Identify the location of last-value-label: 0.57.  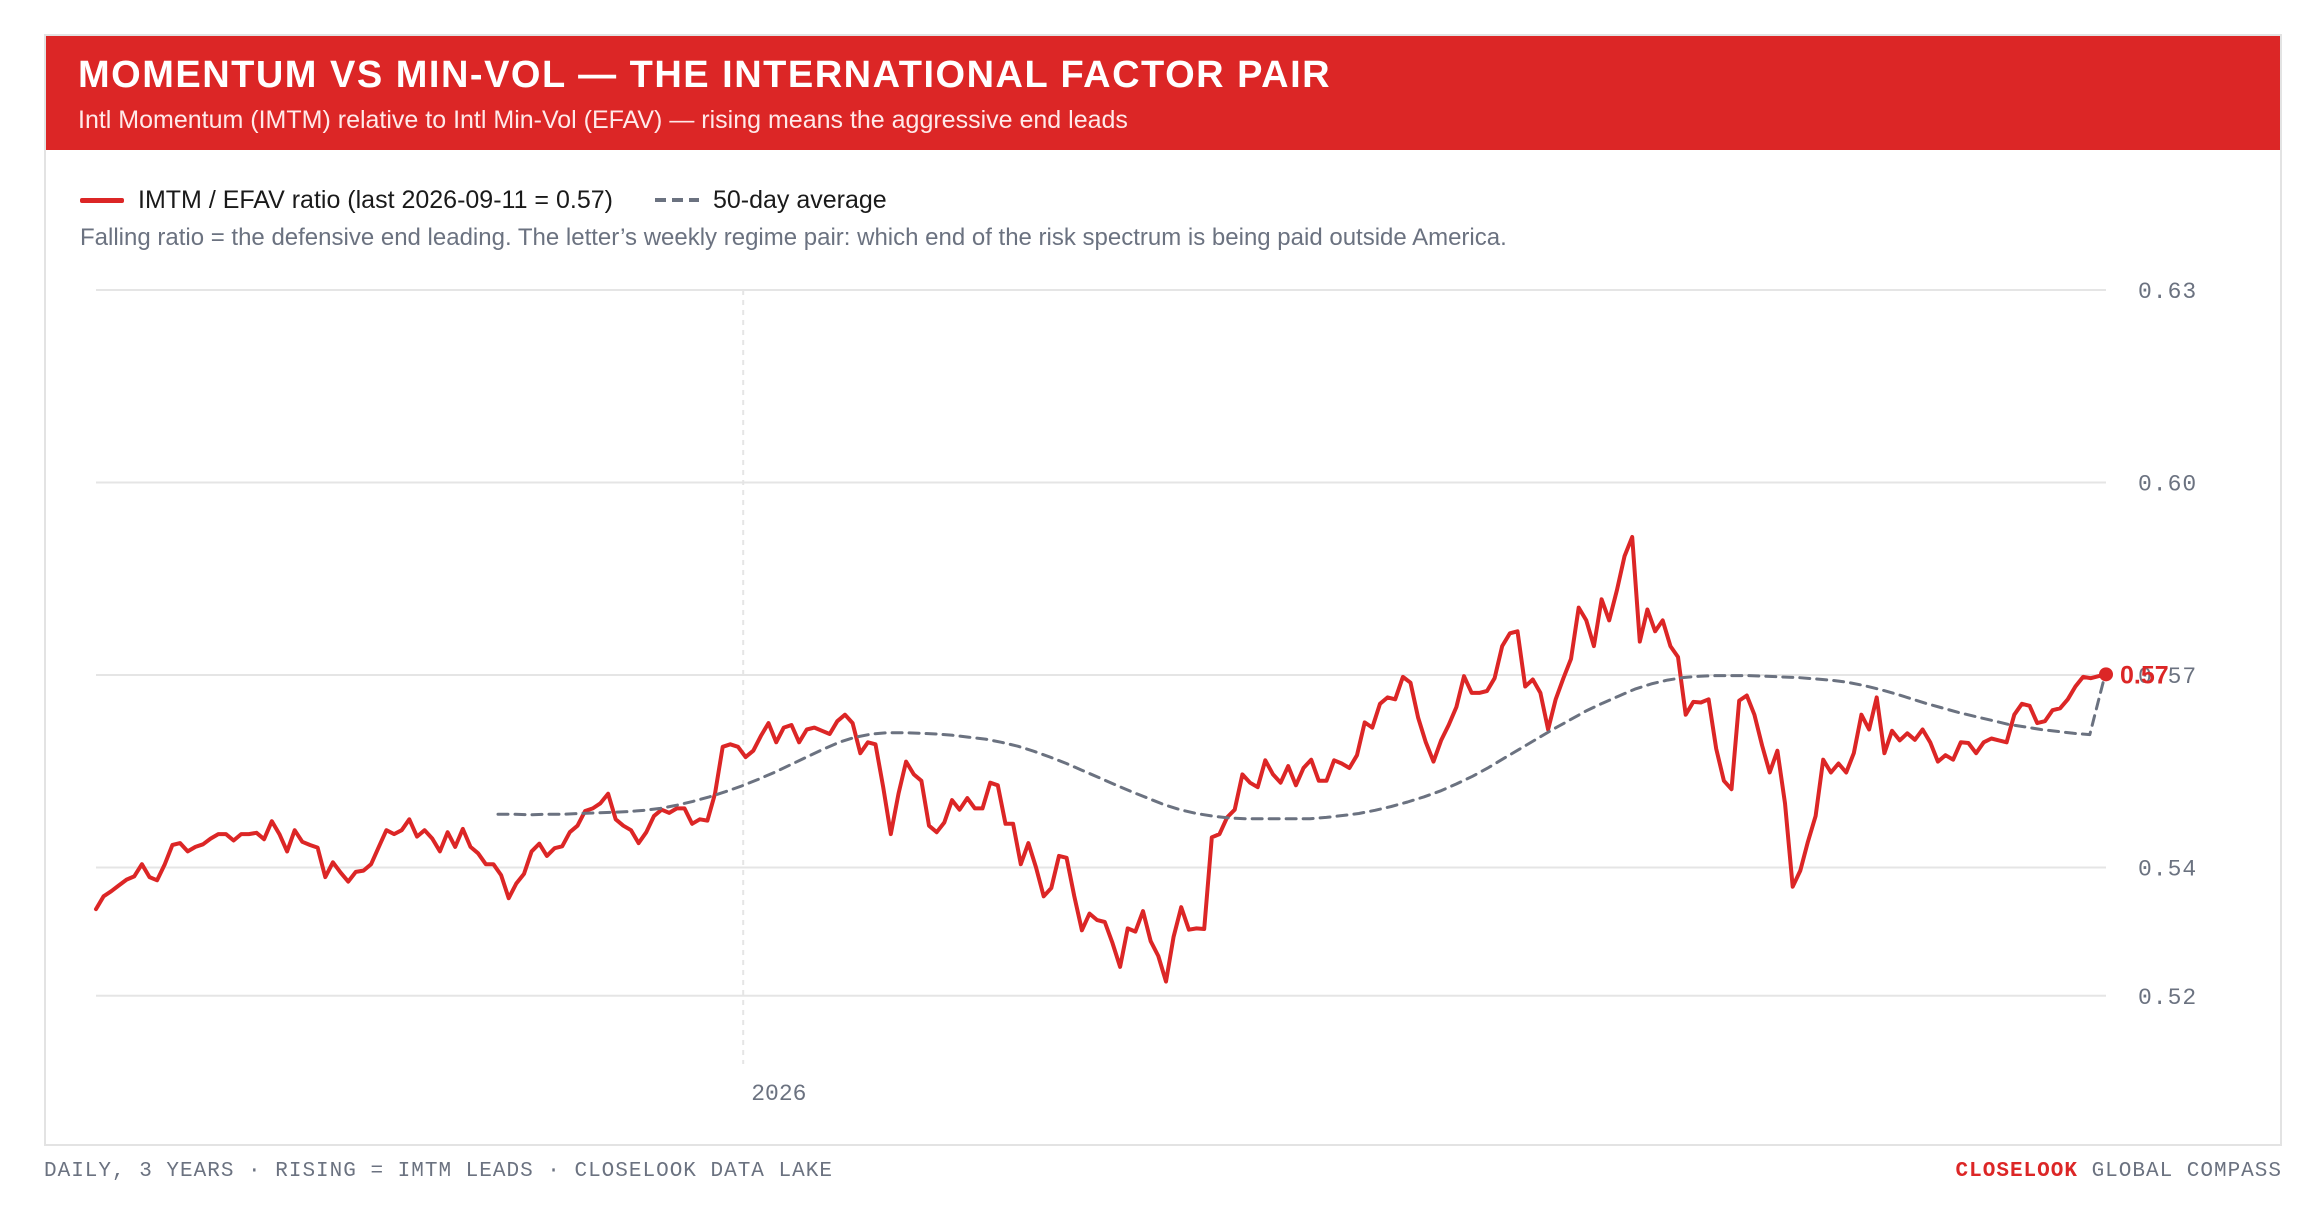
(2144, 675).